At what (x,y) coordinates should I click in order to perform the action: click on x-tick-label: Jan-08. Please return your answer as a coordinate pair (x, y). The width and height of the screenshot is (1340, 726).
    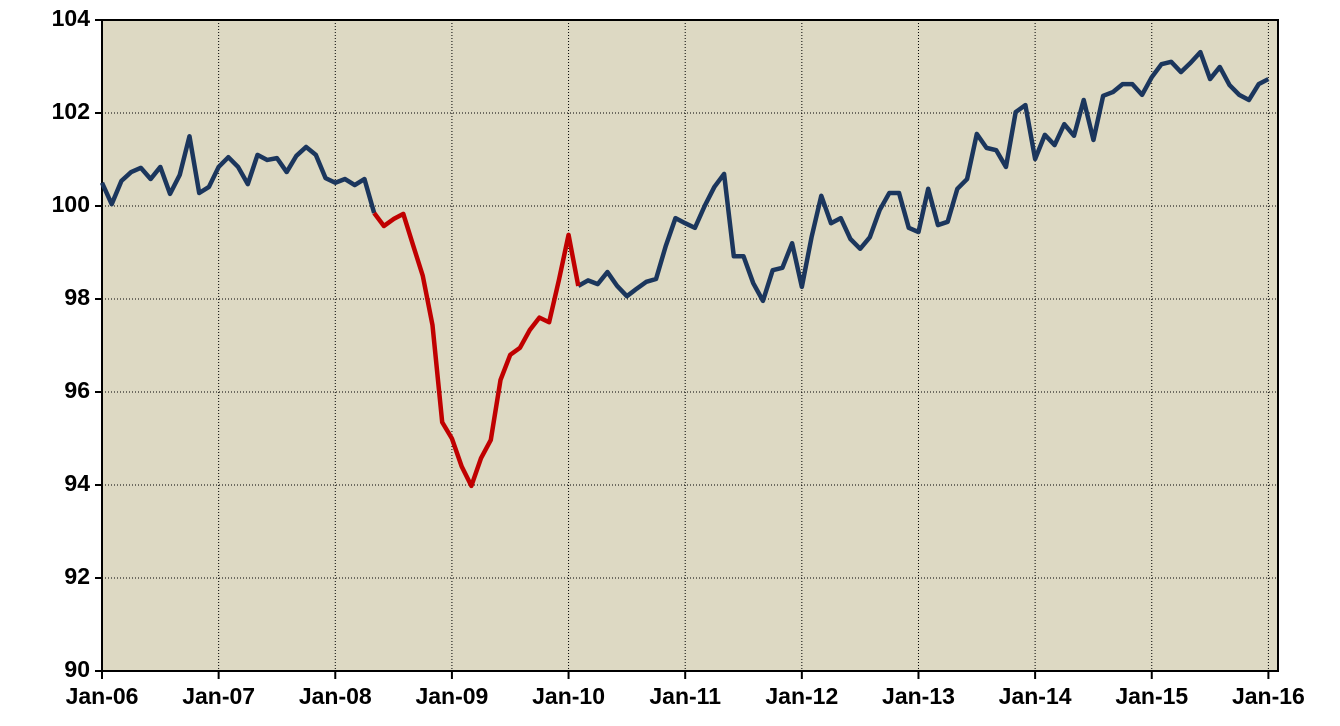
    Looking at the image, I should click on (335, 696).